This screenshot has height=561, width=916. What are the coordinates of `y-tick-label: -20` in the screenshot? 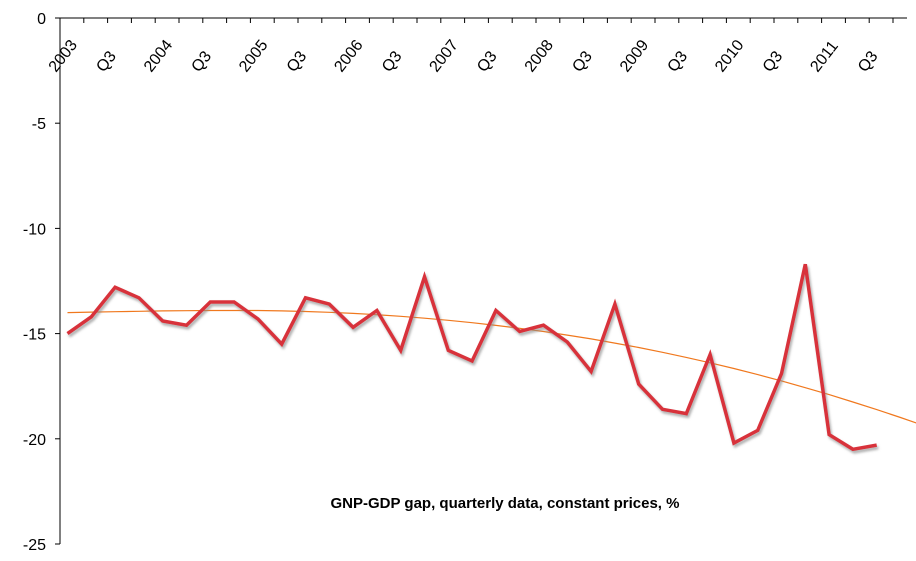 It's located at (34, 440).